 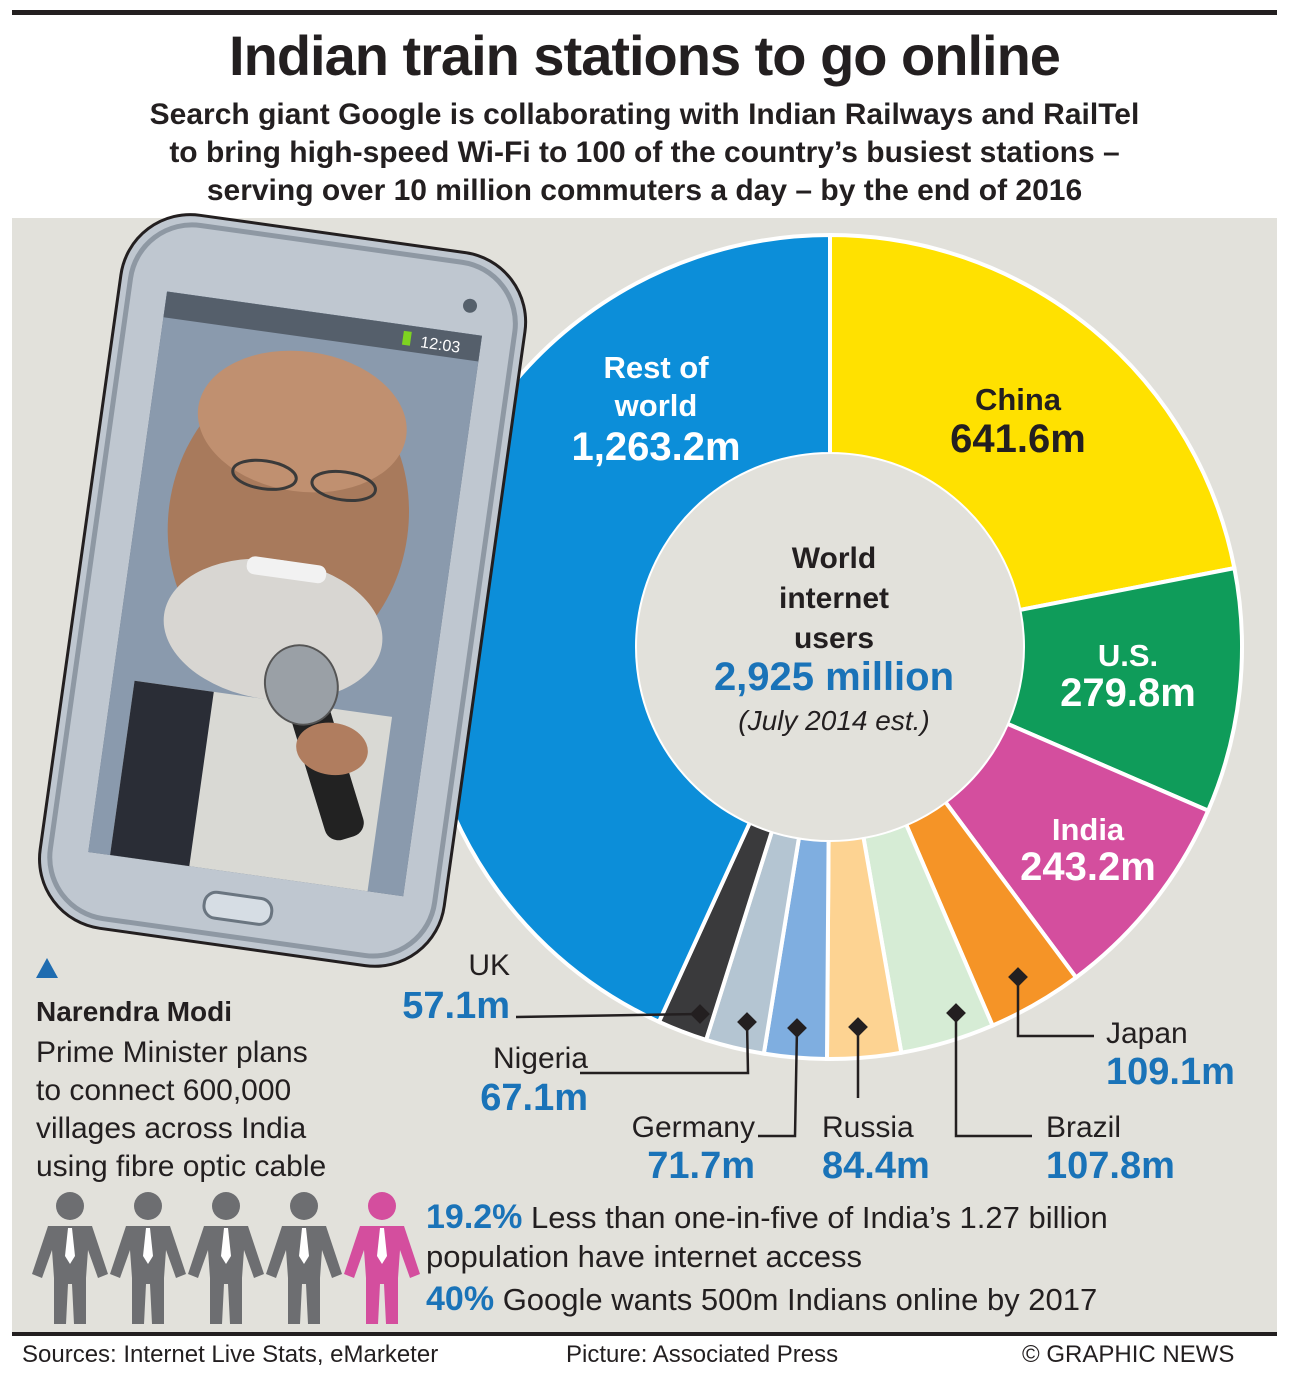 What do you see at coordinates (540, 1058) in the screenshot?
I see `label-nigeria-name: Nigeria` at bounding box center [540, 1058].